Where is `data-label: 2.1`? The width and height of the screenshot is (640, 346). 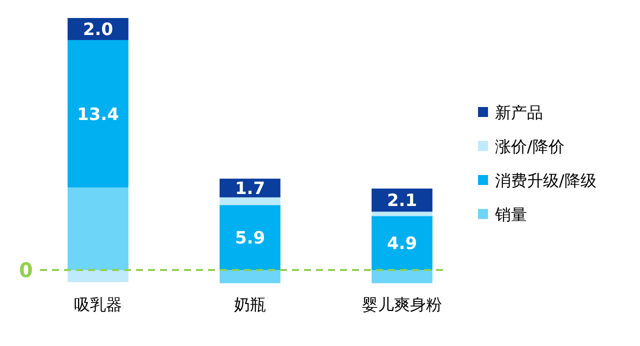
data-label: 2.1 is located at coordinates (402, 201).